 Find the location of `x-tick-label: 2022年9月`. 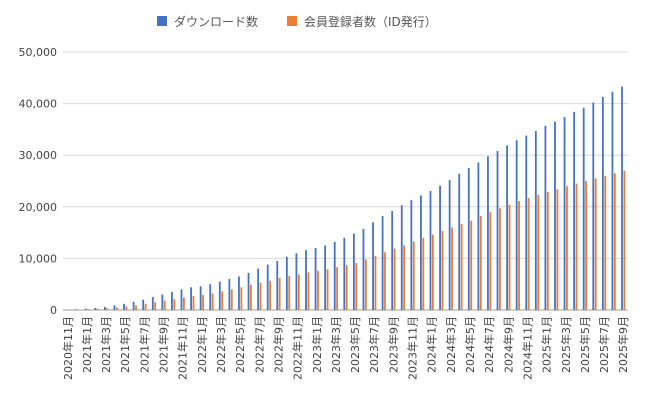

x-tick-label: 2022年9月 is located at coordinates (278, 344).